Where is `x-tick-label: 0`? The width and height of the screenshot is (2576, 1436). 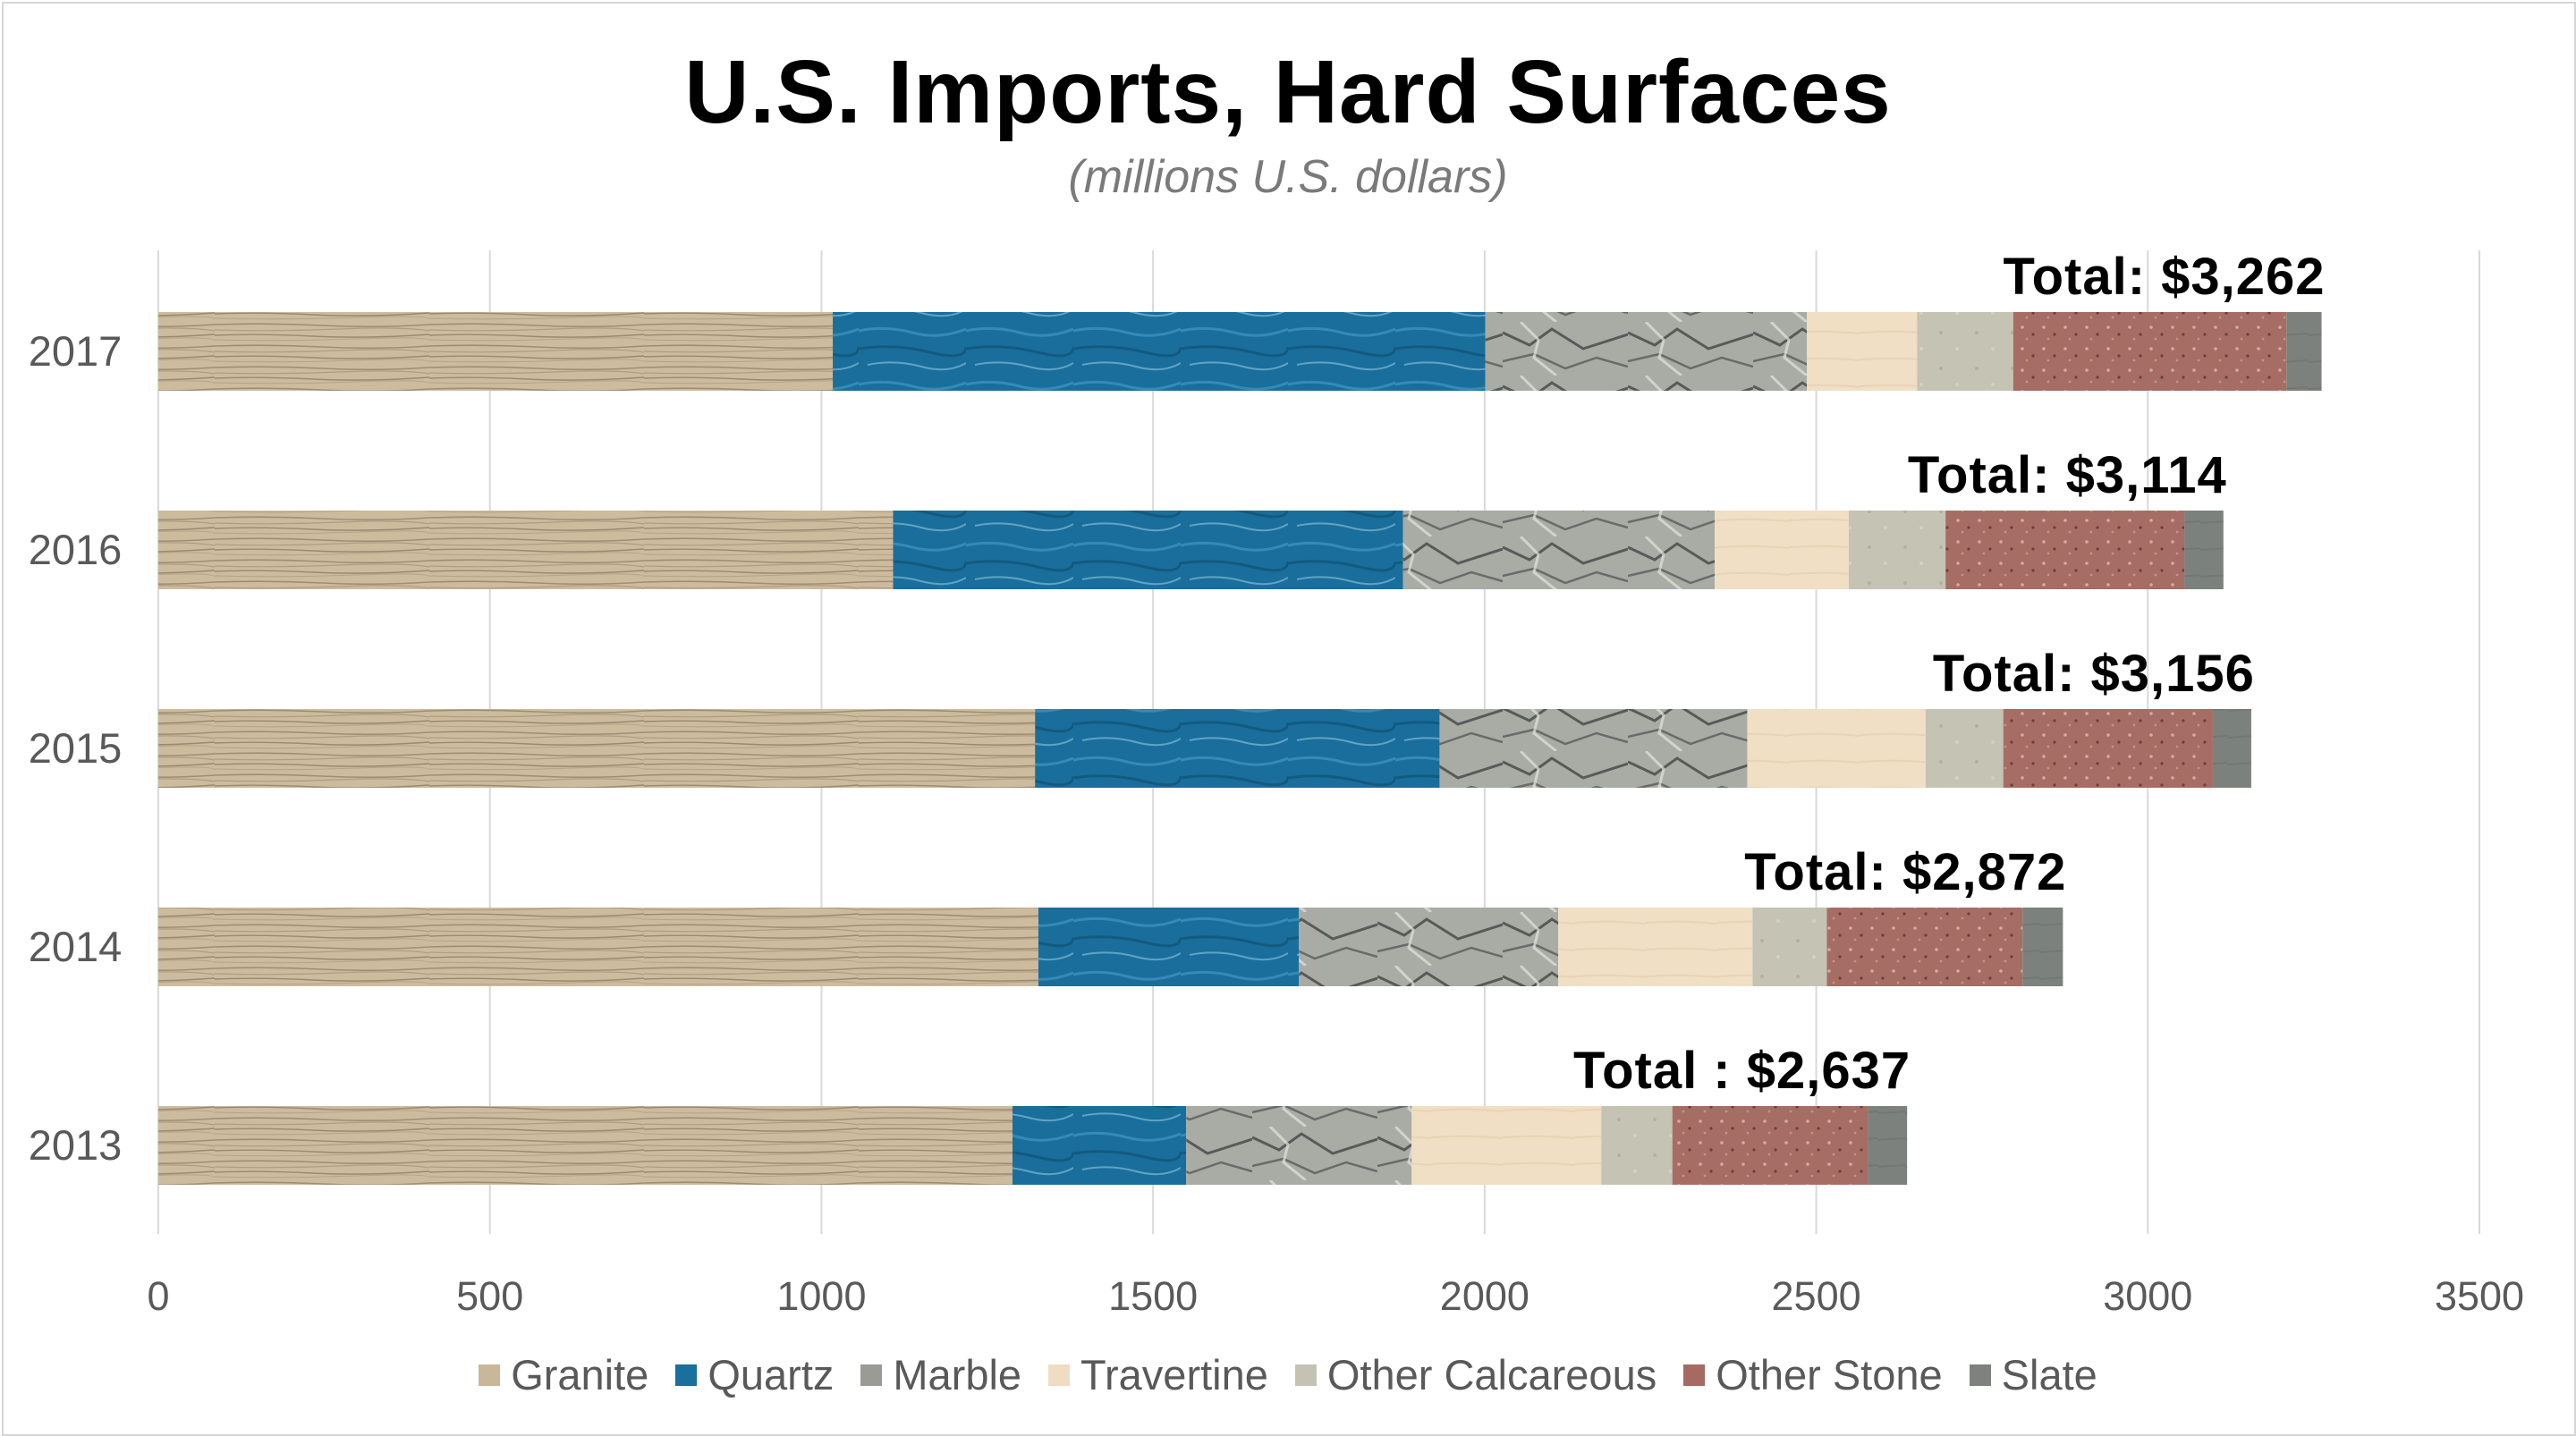
x-tick-label: 0 is located at coordinates (158, 1296).